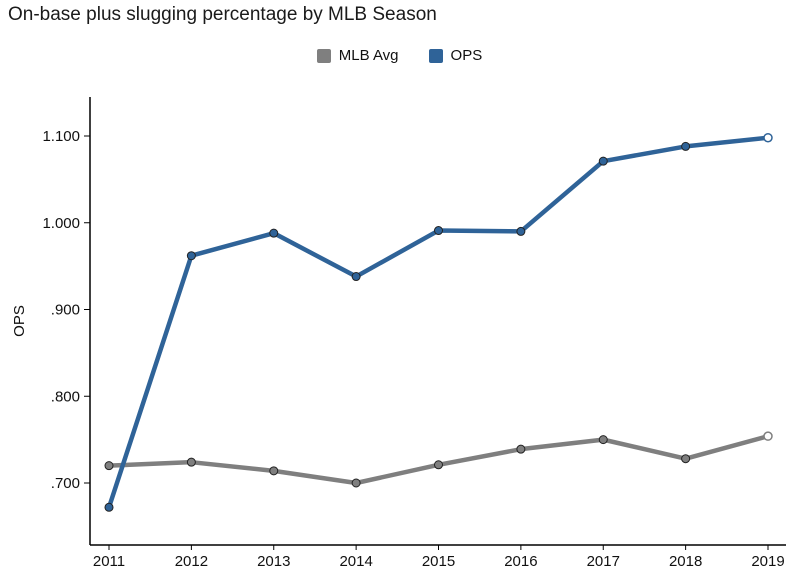  What do you see at coordinates (191, 561) in the screenshot?
I see `x-tick-label: 2012` at bounding box center [191, 561].